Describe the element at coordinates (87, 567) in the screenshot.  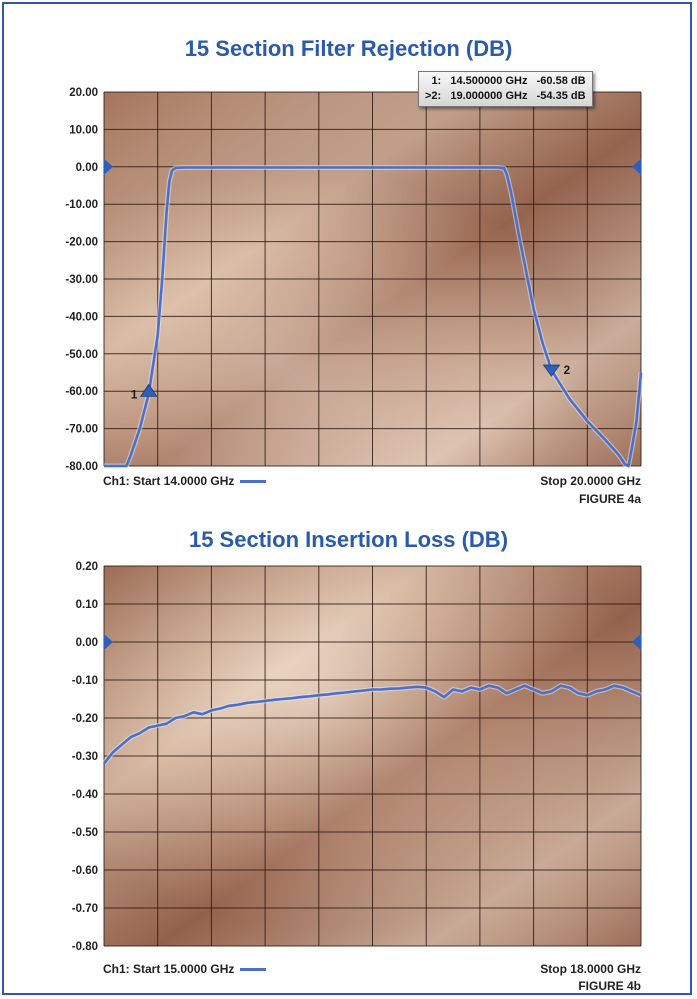
I see `y-tick-label: 0.20` at that location.